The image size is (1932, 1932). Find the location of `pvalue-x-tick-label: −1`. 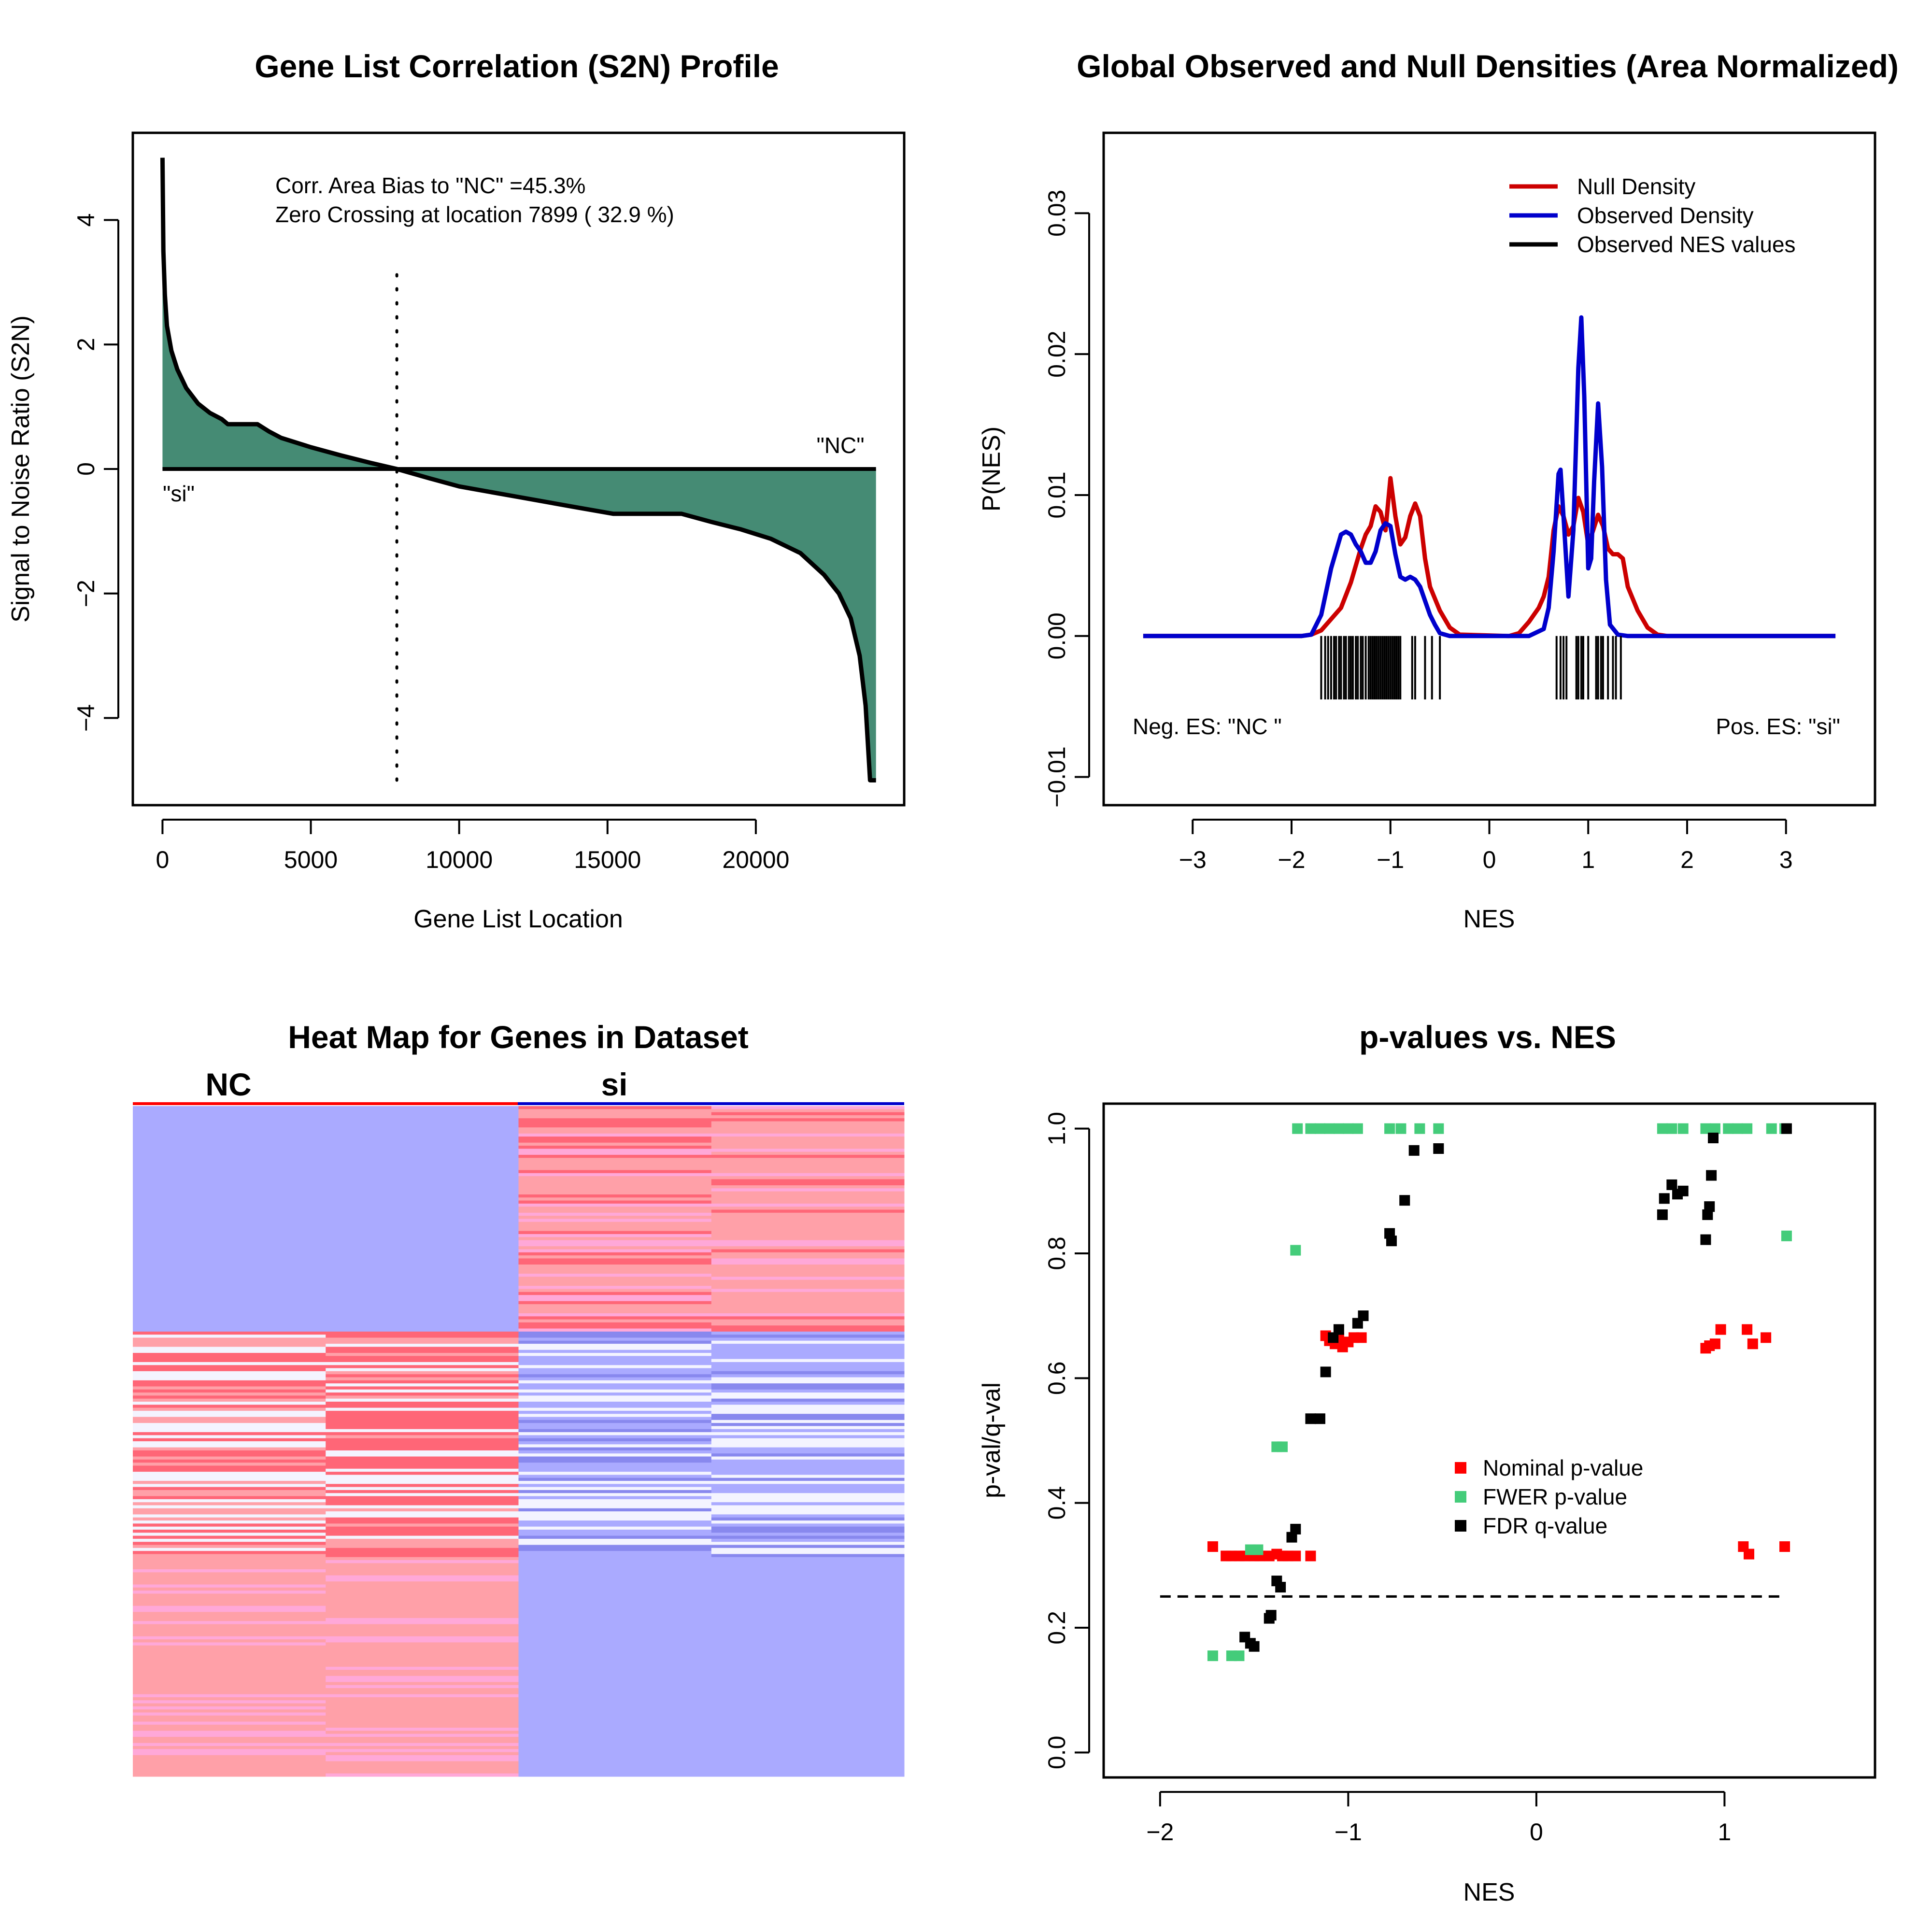

pvalue-x-tick-label: −1 is located at coordinates (1348, 1832).